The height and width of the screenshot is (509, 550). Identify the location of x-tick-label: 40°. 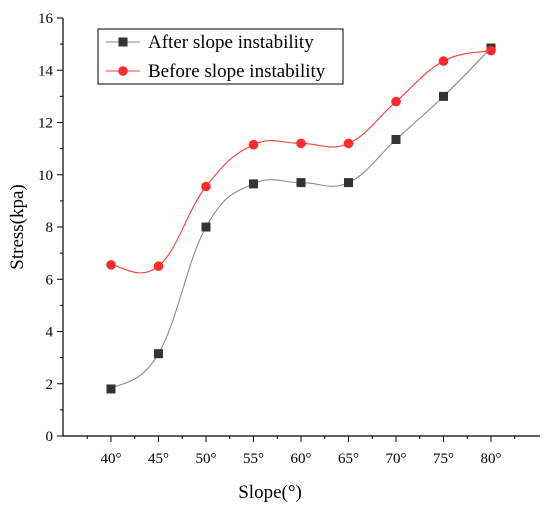
(111, 459).